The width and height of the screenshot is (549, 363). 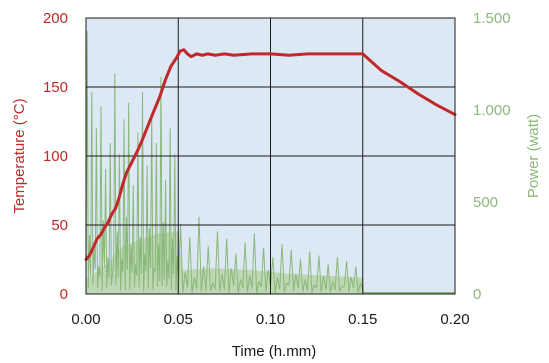 What do you see at coordinates (55, 87) in the screenshot?
I see `left-tick-label: 150` at bounding box center [55, 87].